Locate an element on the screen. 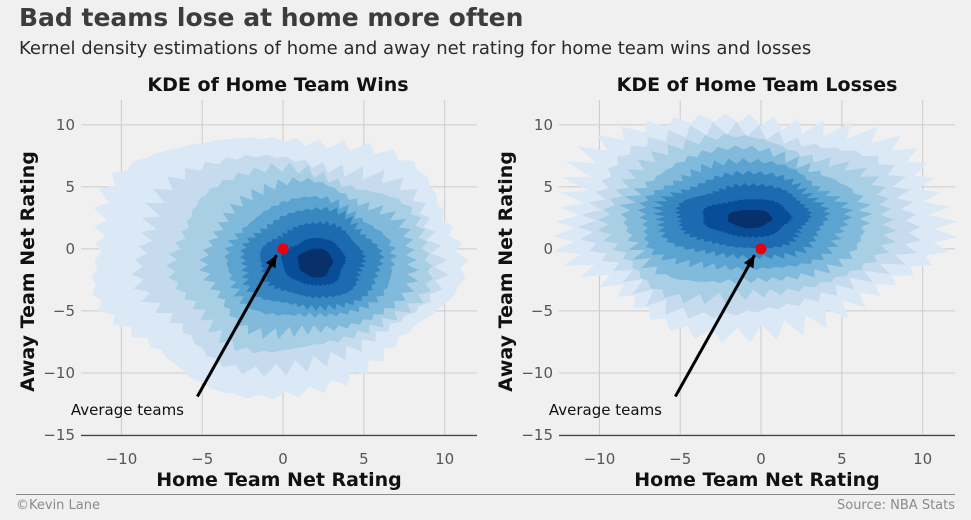 The height and width of the screenshot is (520, 971). panel-title: KDE of Home Team Wins is located at coordinates (277, 85).